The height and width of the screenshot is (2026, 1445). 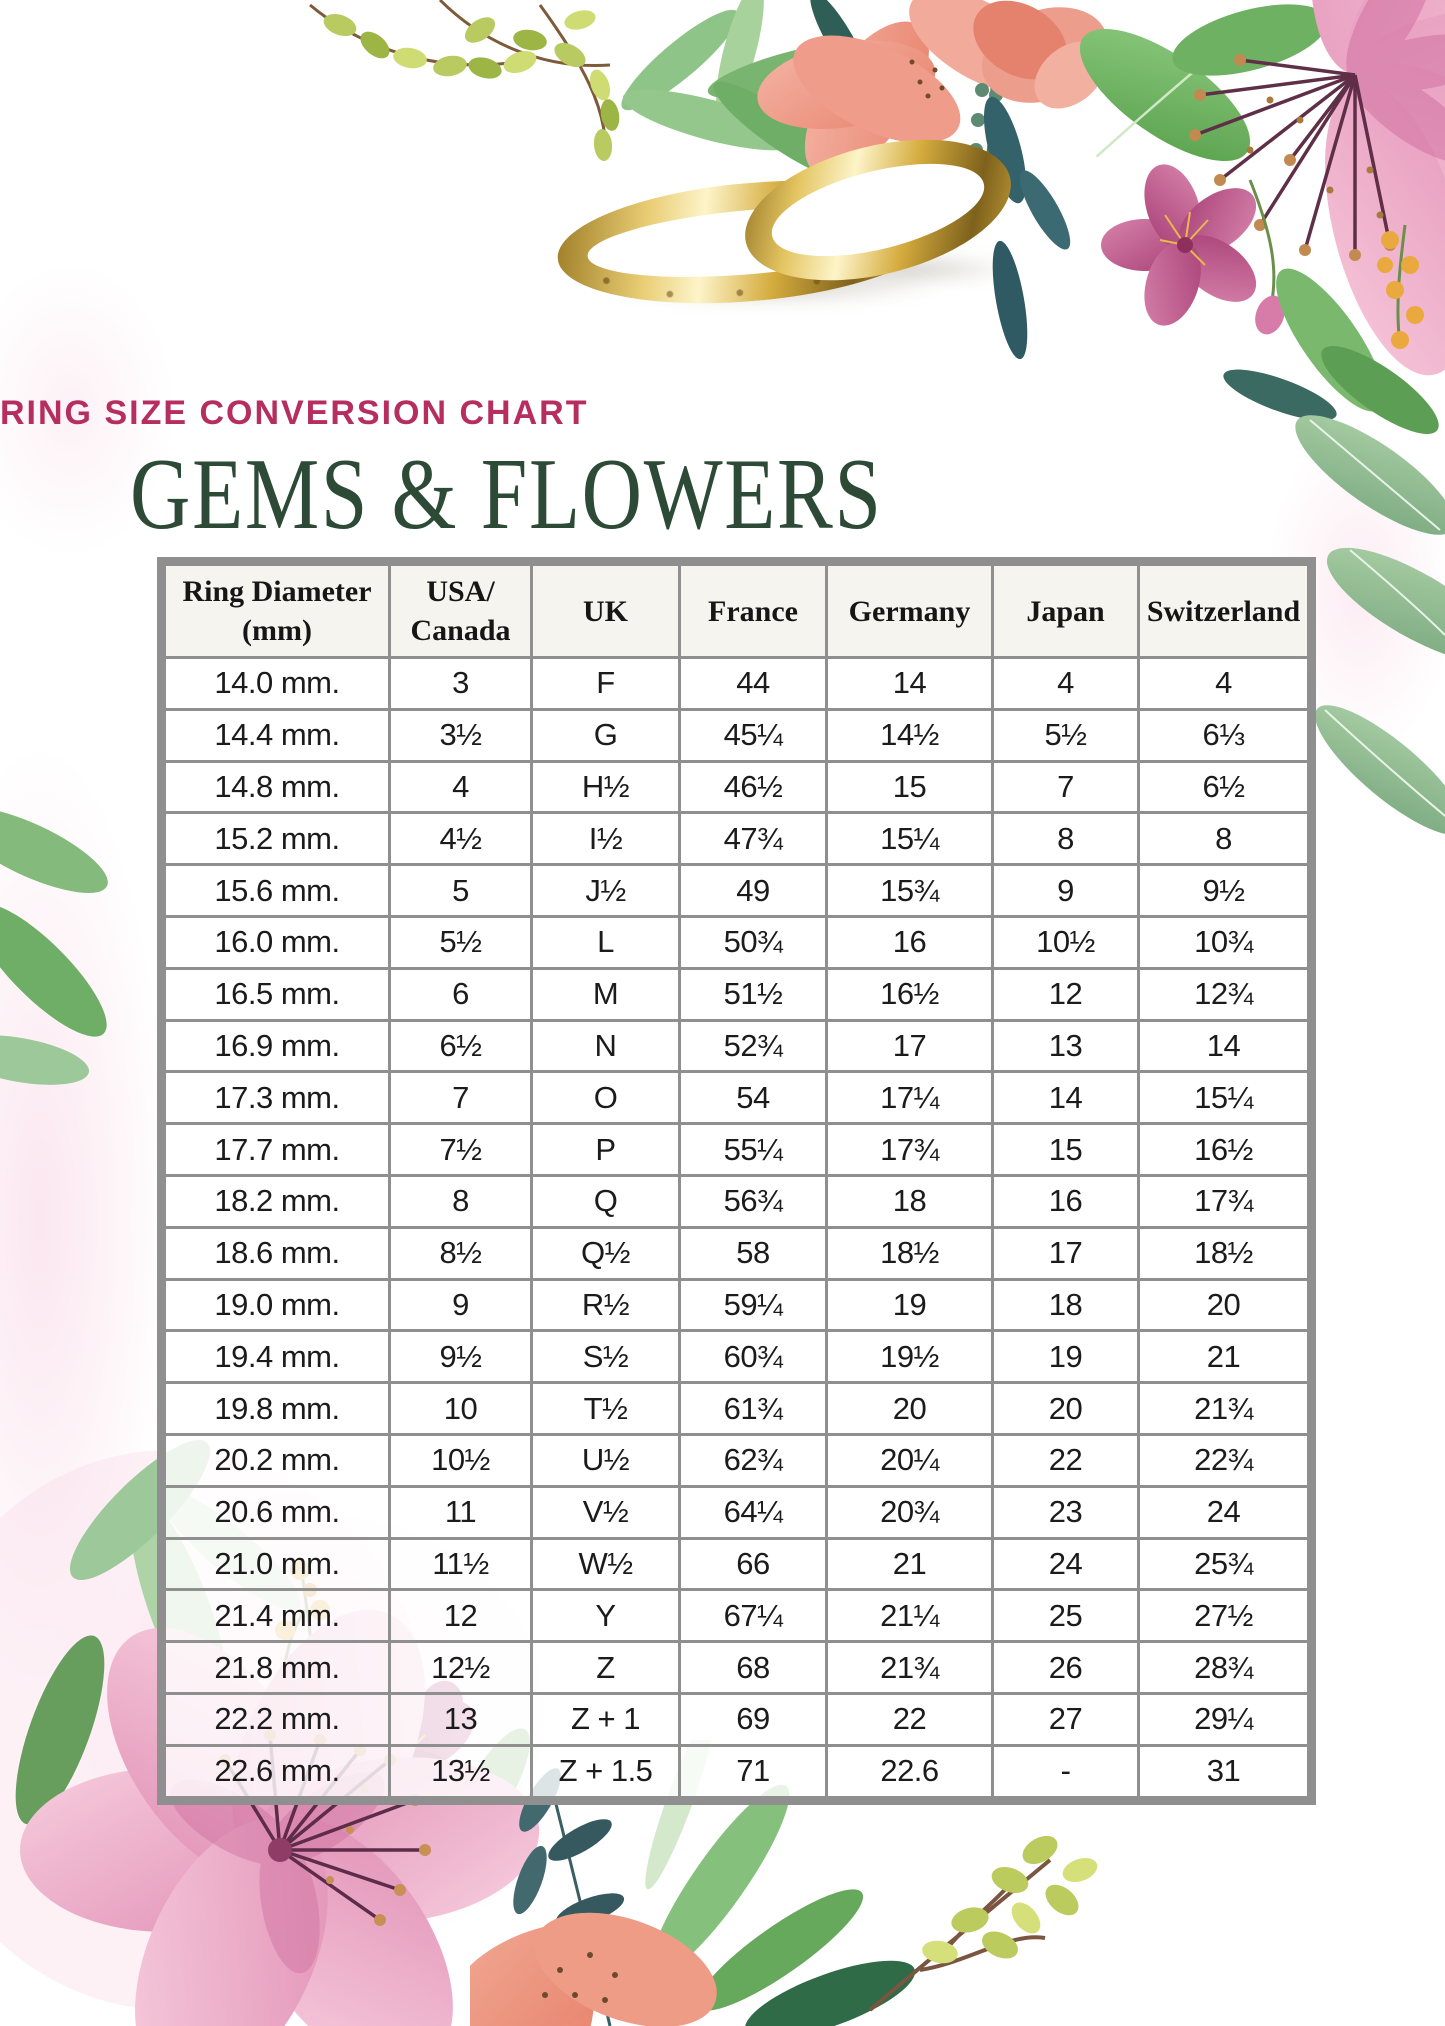 I want to click on floral-top-right-icon, so click(x=1209, y=217).